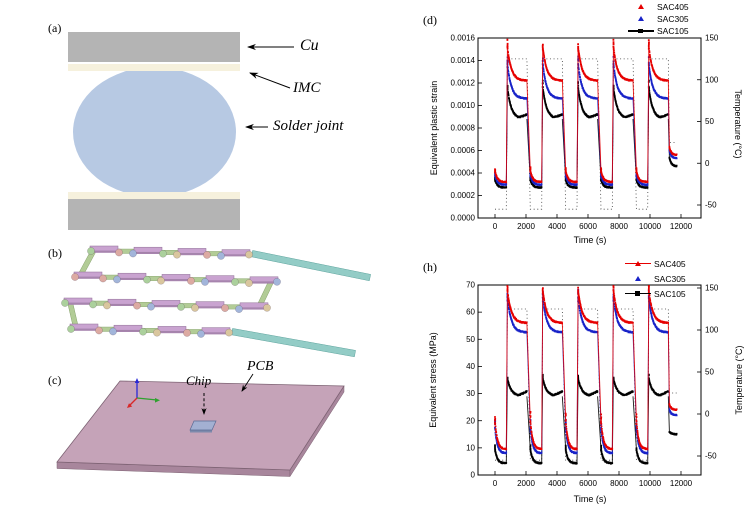 This screenshot has height=519, width=751. I want to click on imc-annotation: IMC, so click(307, 88).